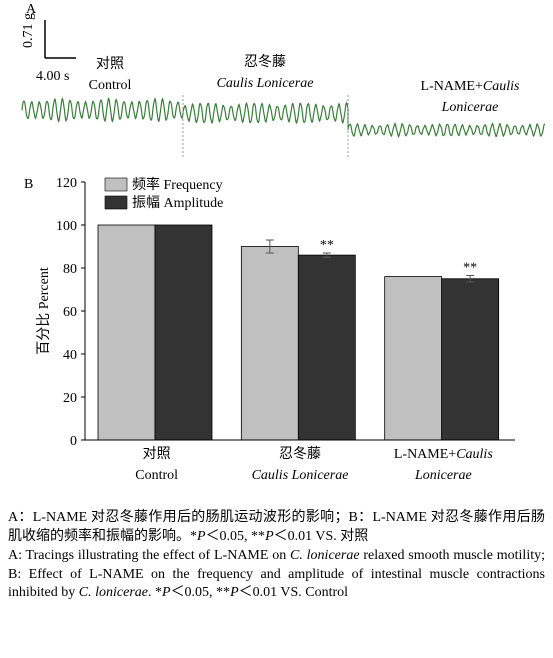 This screenshot has width=553, height=658. I want to click on trace, so click(283, 117).